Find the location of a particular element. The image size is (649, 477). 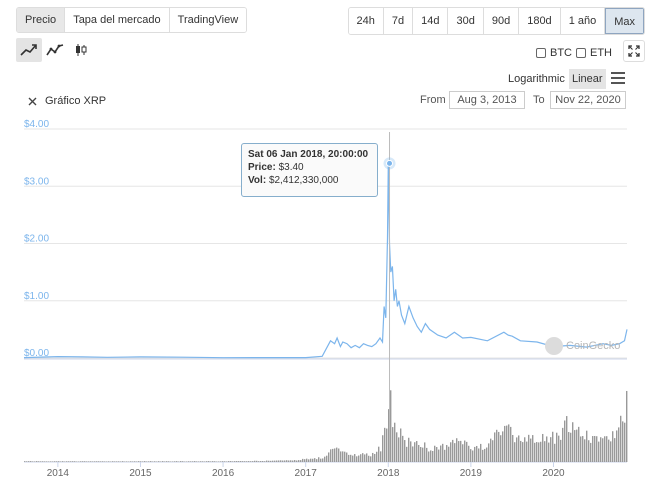

close-icon is located at coordinates (32, 101).